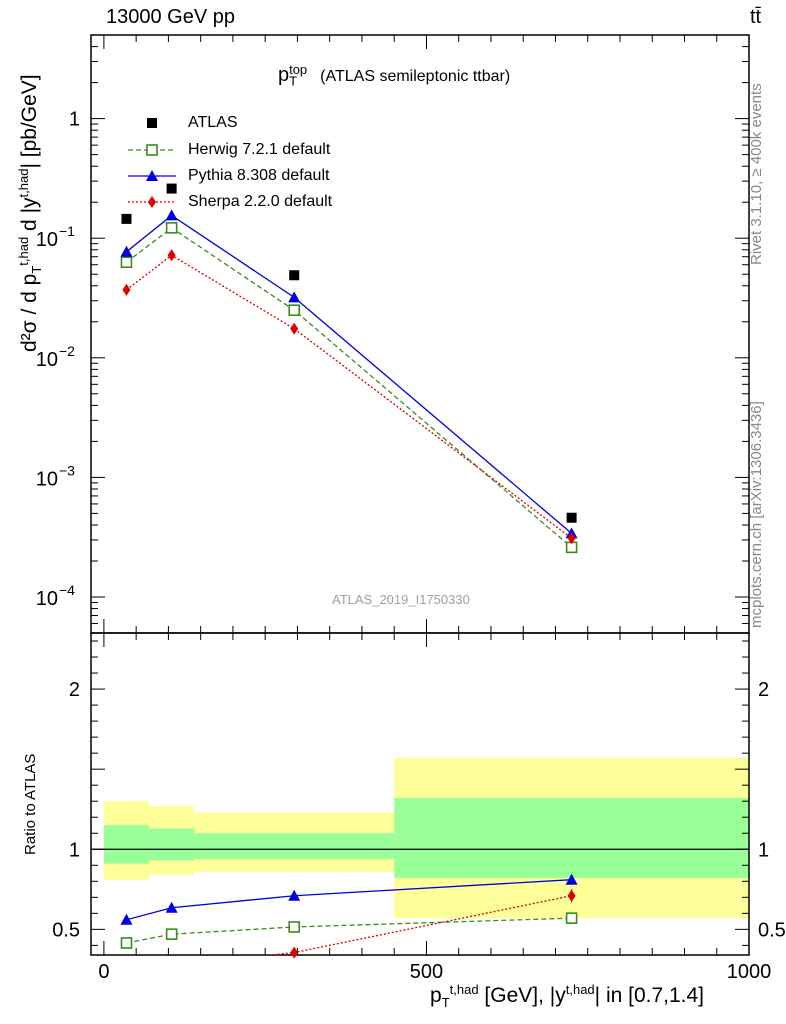 The width and height of the screenshot is (786, 1024). Describe the element at coordinates (74, 120) in the screenshot. I see `top-y-tick-label: 1` at that location.